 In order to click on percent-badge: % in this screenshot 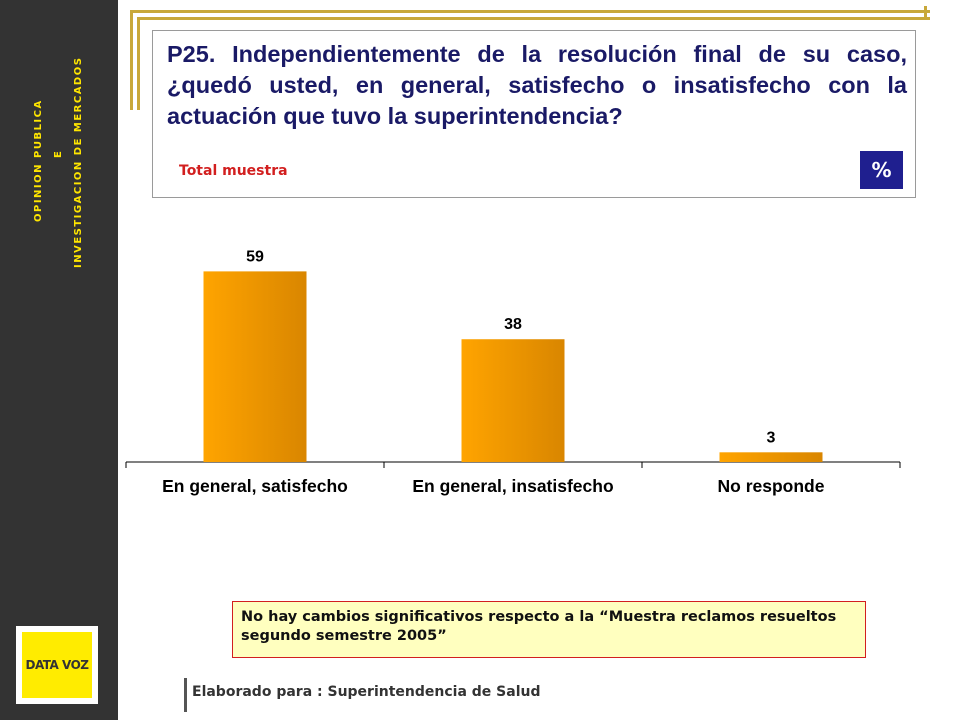, I will do `click(881, 170)`.